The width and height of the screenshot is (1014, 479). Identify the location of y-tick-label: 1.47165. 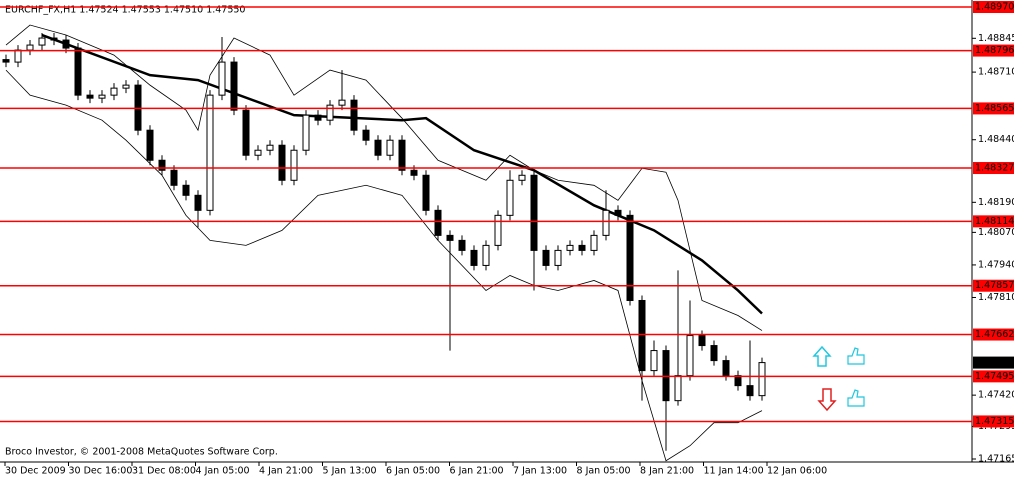
(996, 459).